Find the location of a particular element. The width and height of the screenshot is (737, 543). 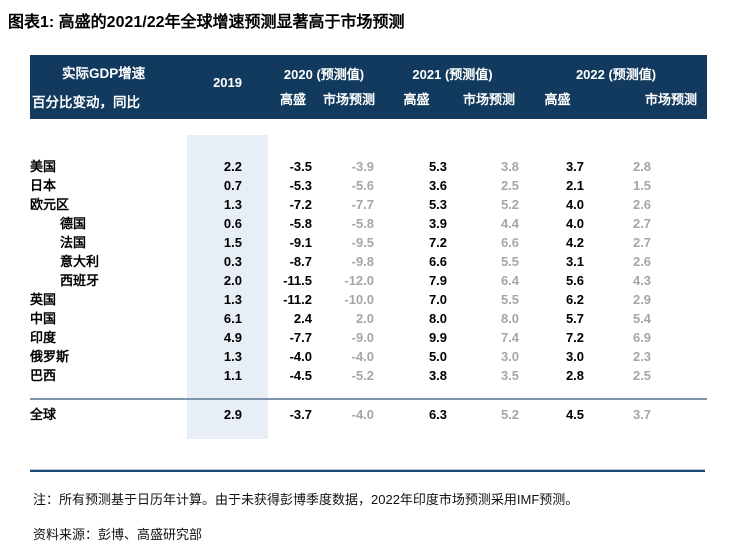

cell-mkt-2020: -5.6 is located at coordinates (363, 185).